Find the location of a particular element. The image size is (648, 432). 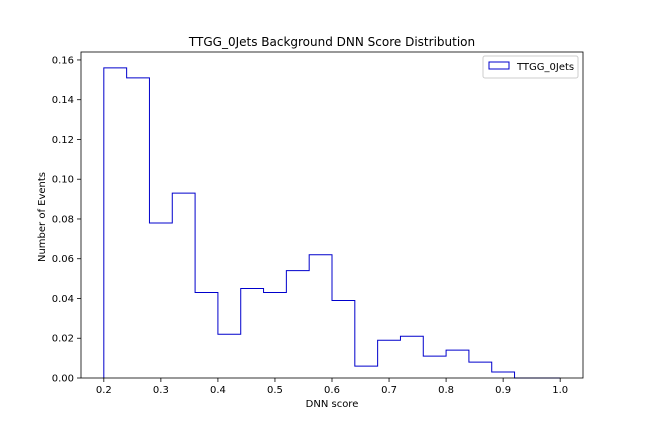

x-axis: 0.2 0.3 0.4 0.5 0.6 0.7 0.8 0.9 1.0 is located at coordinates (332, 387).